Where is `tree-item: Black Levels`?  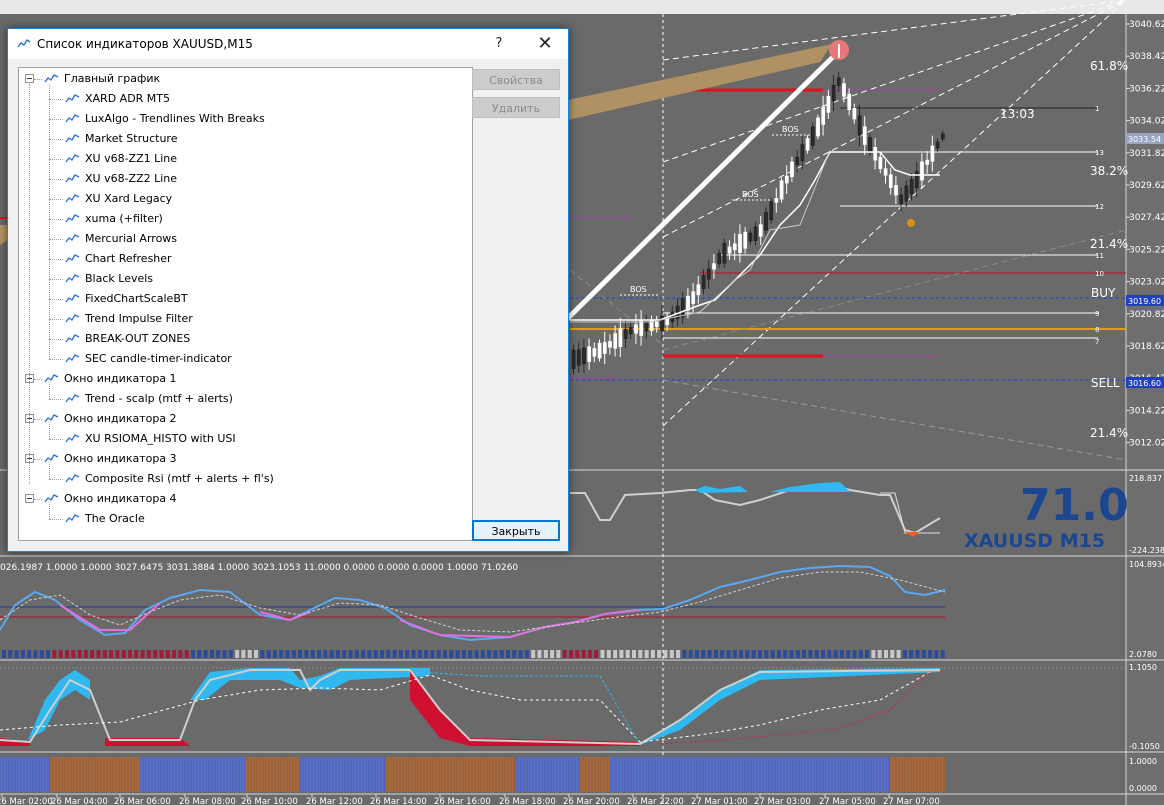 tree-item: Black Levels is located at coordinates (239, 279).